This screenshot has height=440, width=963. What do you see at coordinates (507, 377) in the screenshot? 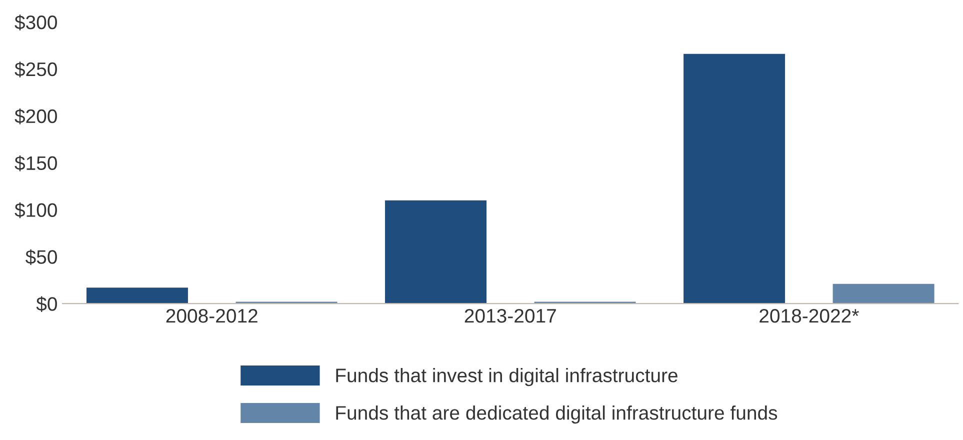
I see `legend-label: Funds that invest in digital infrastructure` at bounding box center [507, 377].